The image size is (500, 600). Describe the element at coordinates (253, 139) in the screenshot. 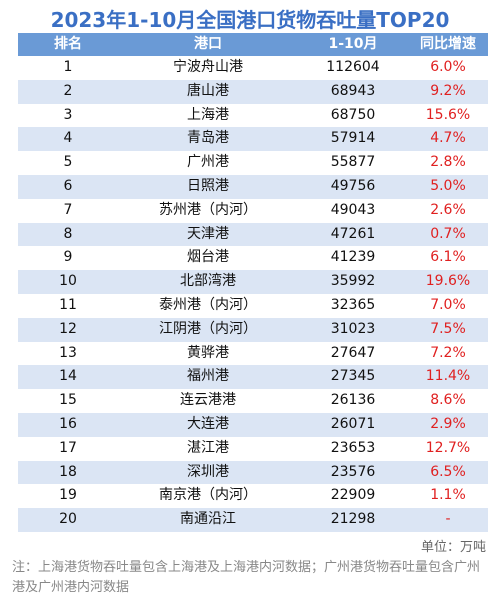

I see `table-row: 4 青岛港 57914 4.7%` at that location.